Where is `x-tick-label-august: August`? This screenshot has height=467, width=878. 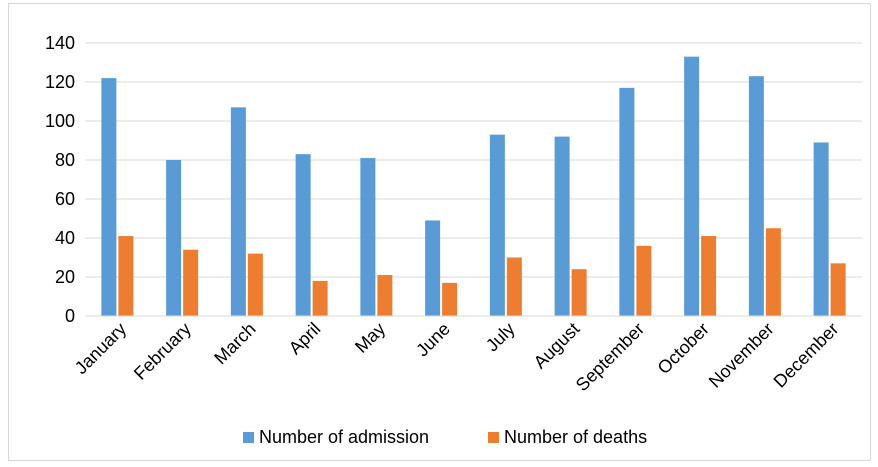 x-tick-label-august: August is located at coordinates (557, 346).